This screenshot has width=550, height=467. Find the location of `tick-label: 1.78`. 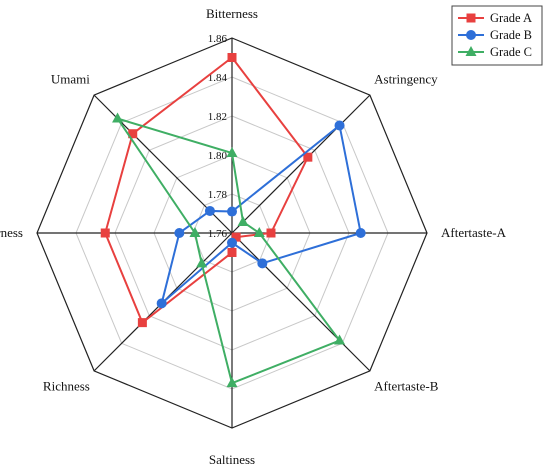

tick-label: 1.78 is located at coordinates (218, 195).